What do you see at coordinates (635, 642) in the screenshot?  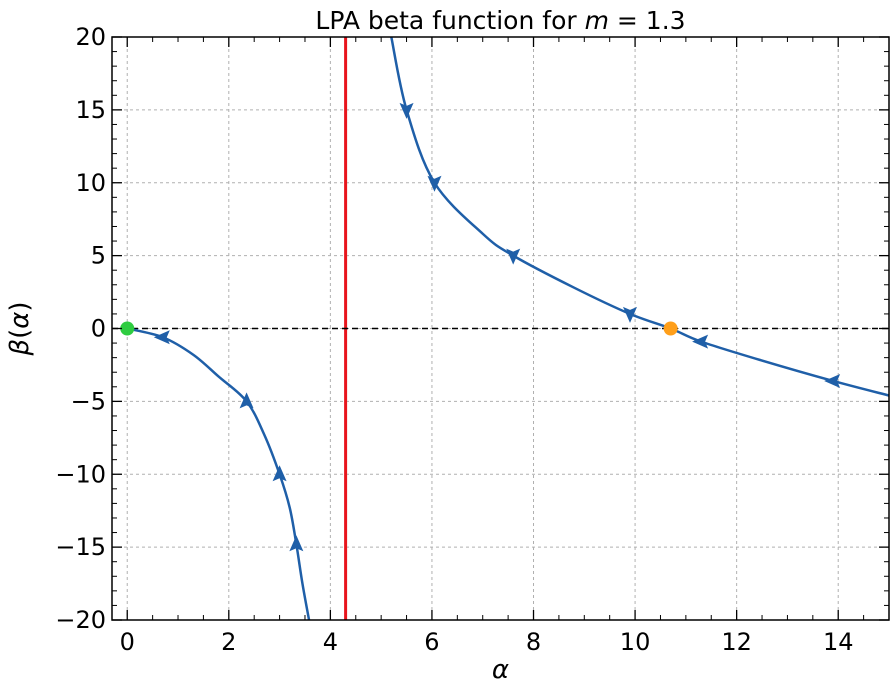 I see `x-tick-label: 10` at bounding box center [635, 642].